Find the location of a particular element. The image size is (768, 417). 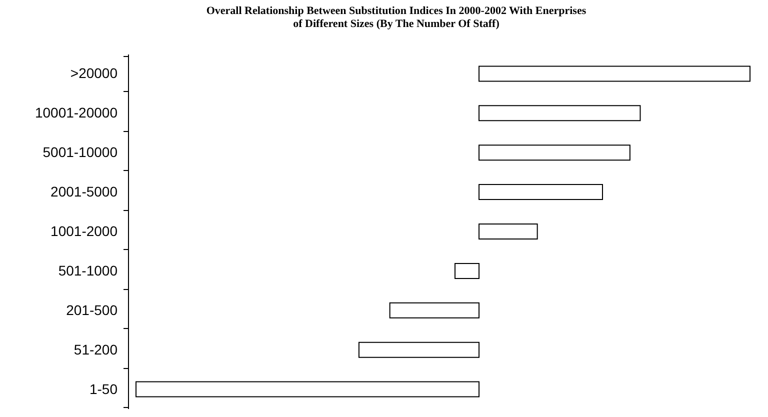

y-tick-label: 201-500 is located at coordinates (92, 310).